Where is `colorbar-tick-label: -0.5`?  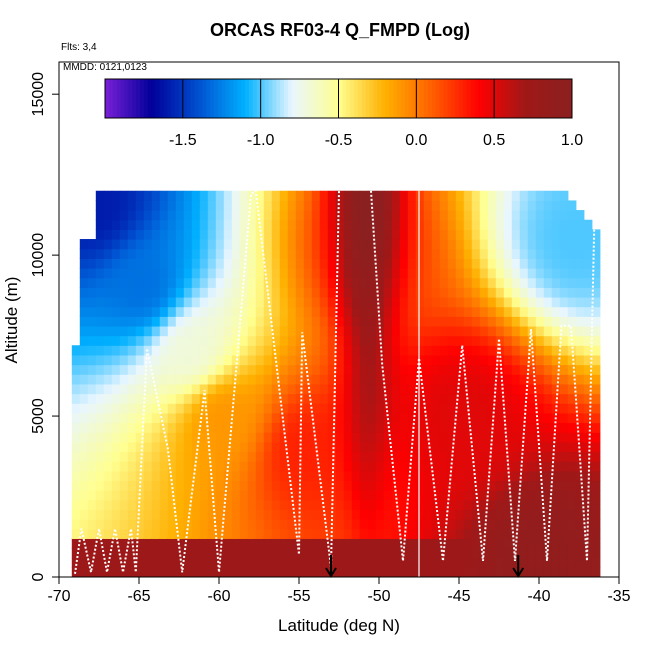 colorbar-tick-label: -0.5 is located at coordinates (339, 140).